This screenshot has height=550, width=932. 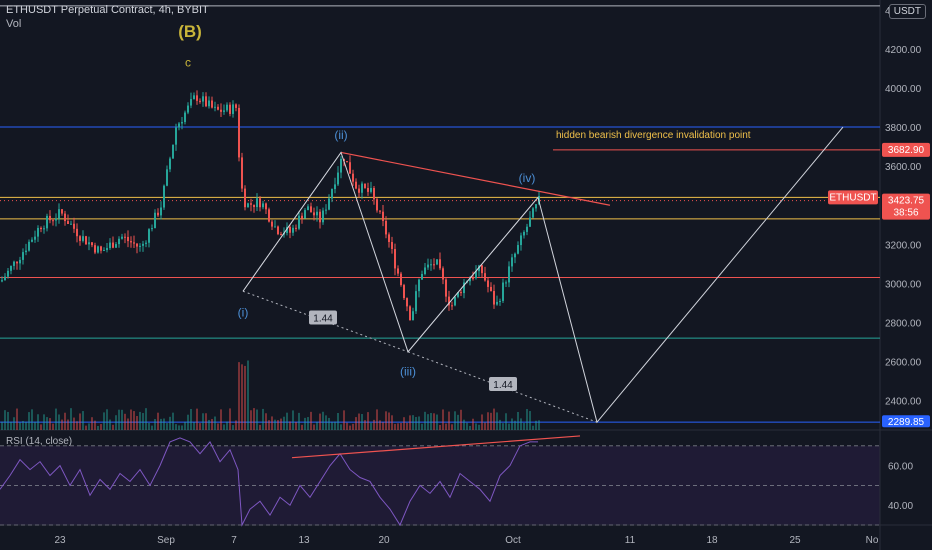 I want to click on x-tick-label: No, so click(x=872, y=540).